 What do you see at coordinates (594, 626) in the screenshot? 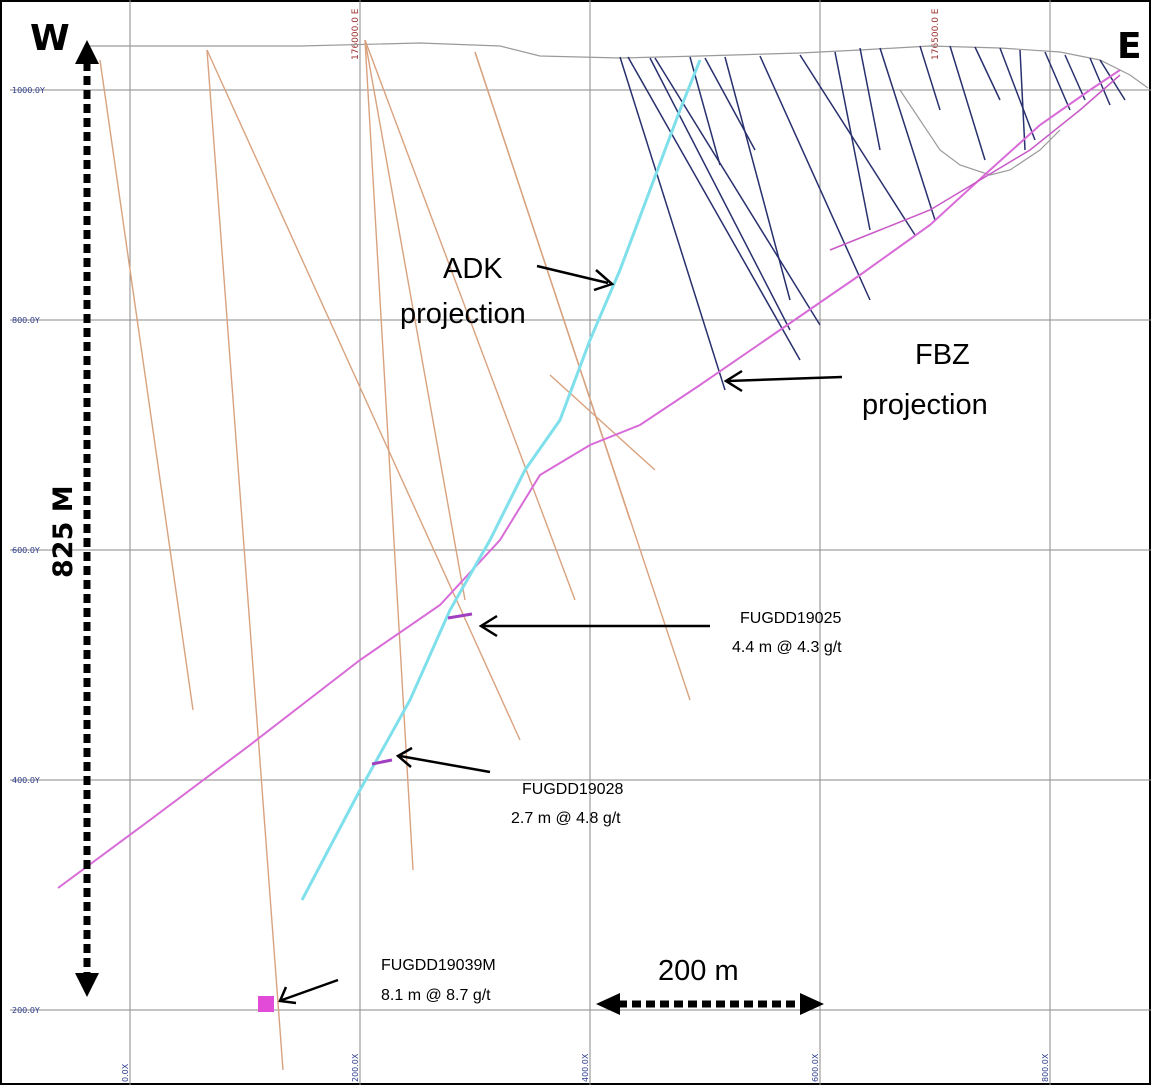
I see `fugdd19025-arrow` at bounding box center [594, 626].